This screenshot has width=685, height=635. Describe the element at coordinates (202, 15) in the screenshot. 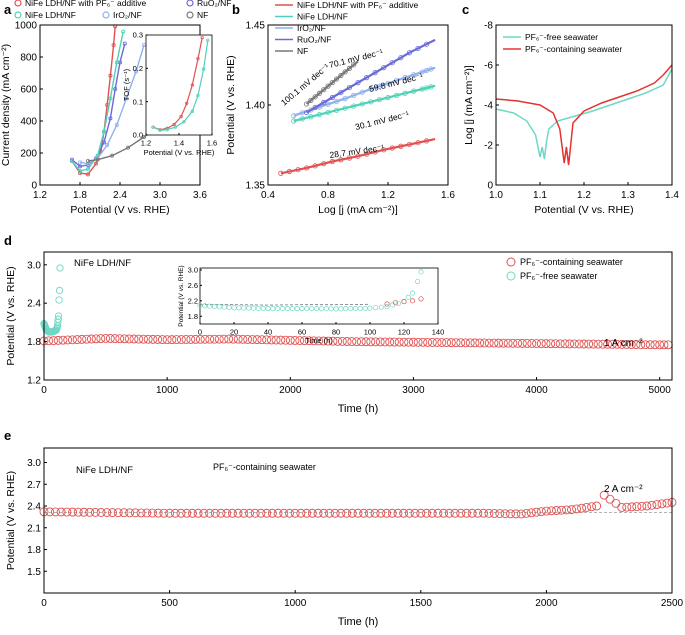

I see `a-legend-label: NF` at that location.